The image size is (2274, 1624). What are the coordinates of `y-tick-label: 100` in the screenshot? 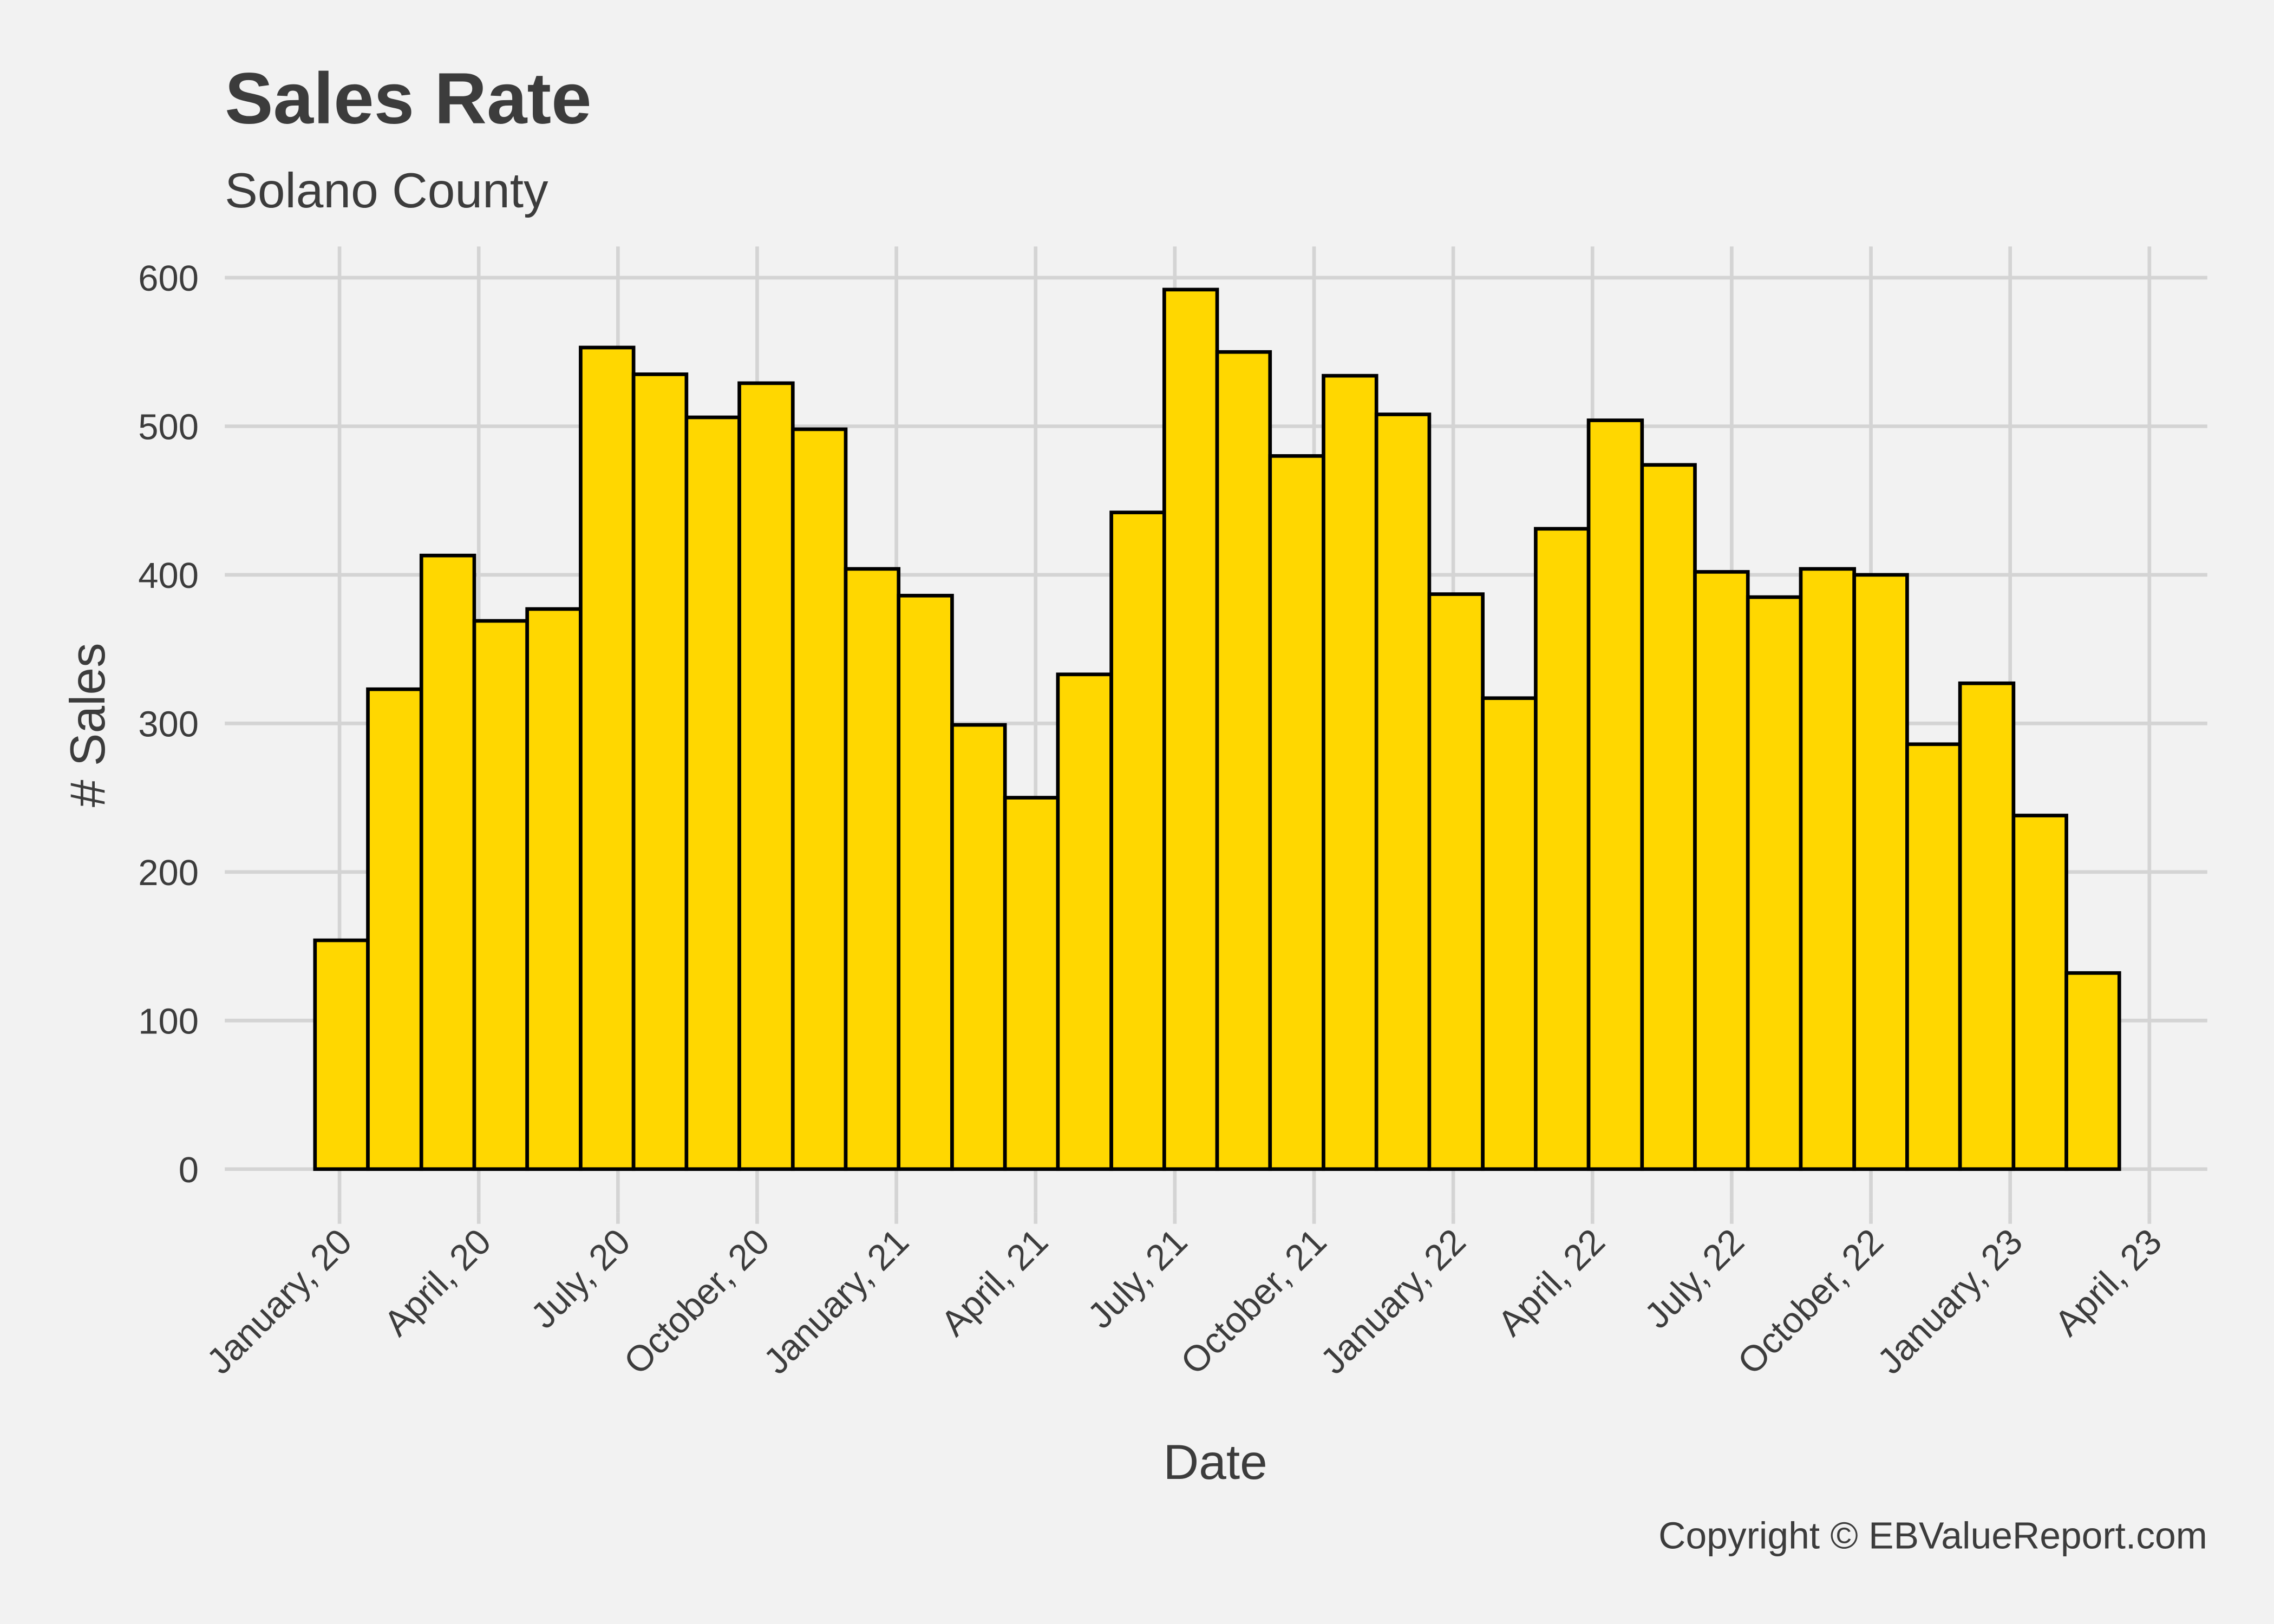 It's located at (169, 1021).